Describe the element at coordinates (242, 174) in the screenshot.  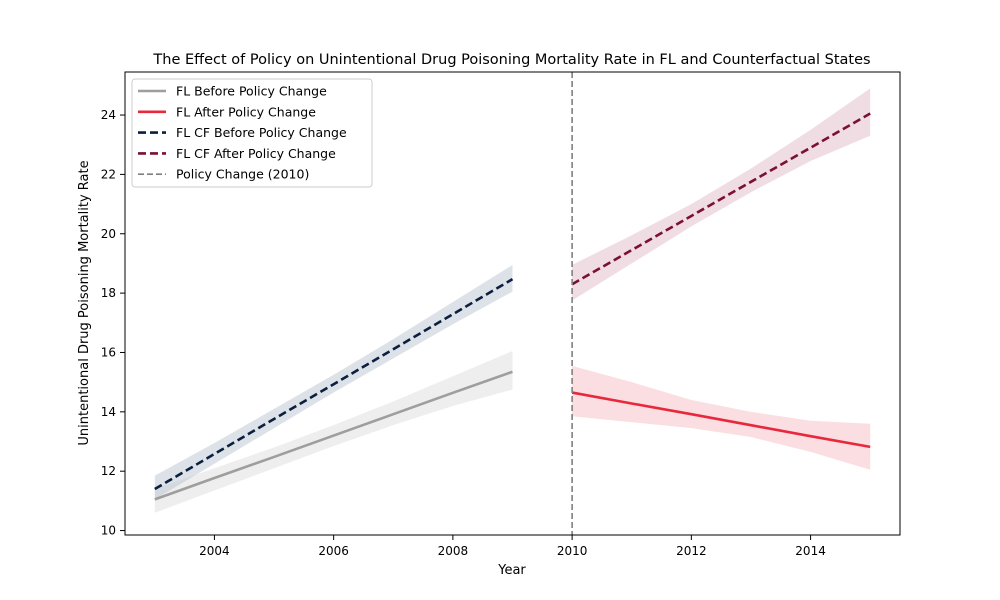
I see `legend-label: Policy Change (2010)` at that location.